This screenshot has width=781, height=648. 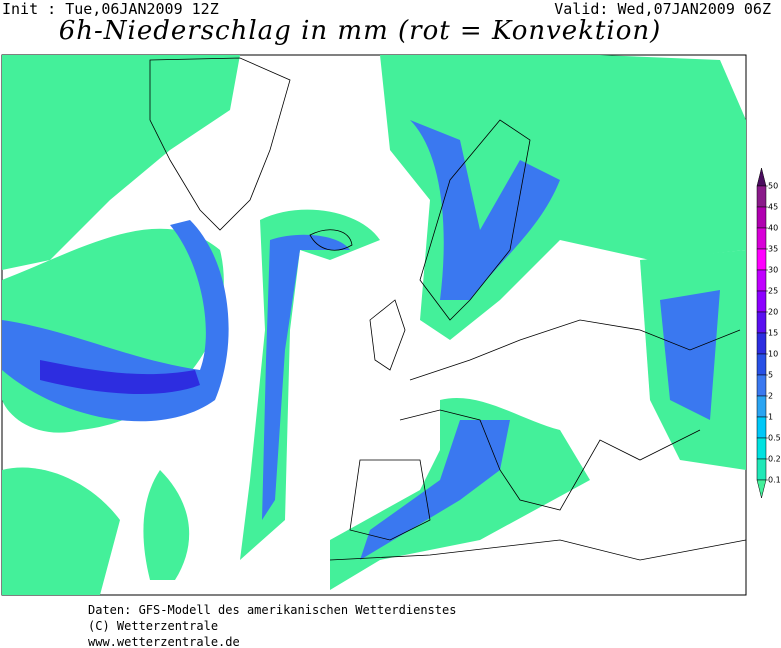 What do you see at coordinates (662, 9) in the screenshot?
I see `valid-time: Valid: Wed,07JAN2009 06Z` at bounding box center [662, 9].